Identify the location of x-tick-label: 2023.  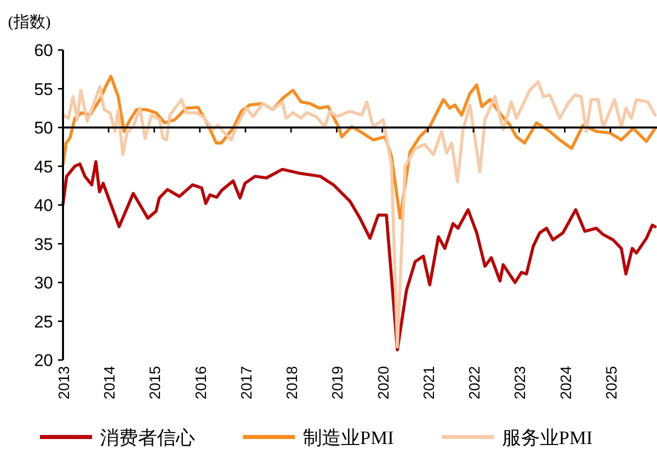
(521, 383).